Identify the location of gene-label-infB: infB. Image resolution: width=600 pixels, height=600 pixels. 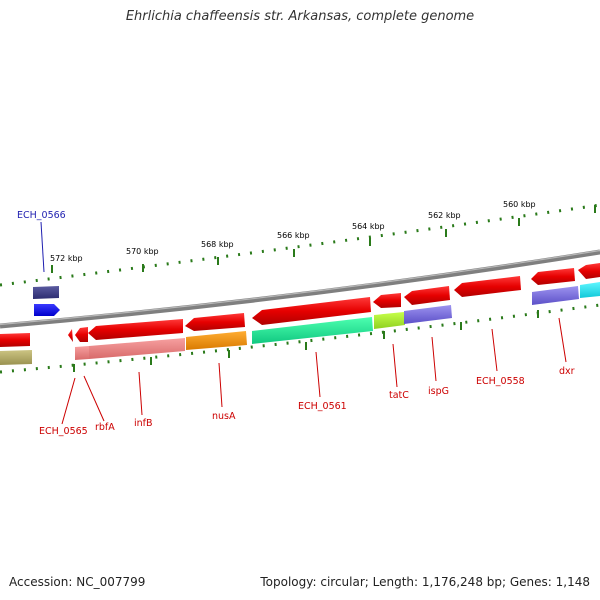
(143, 423).